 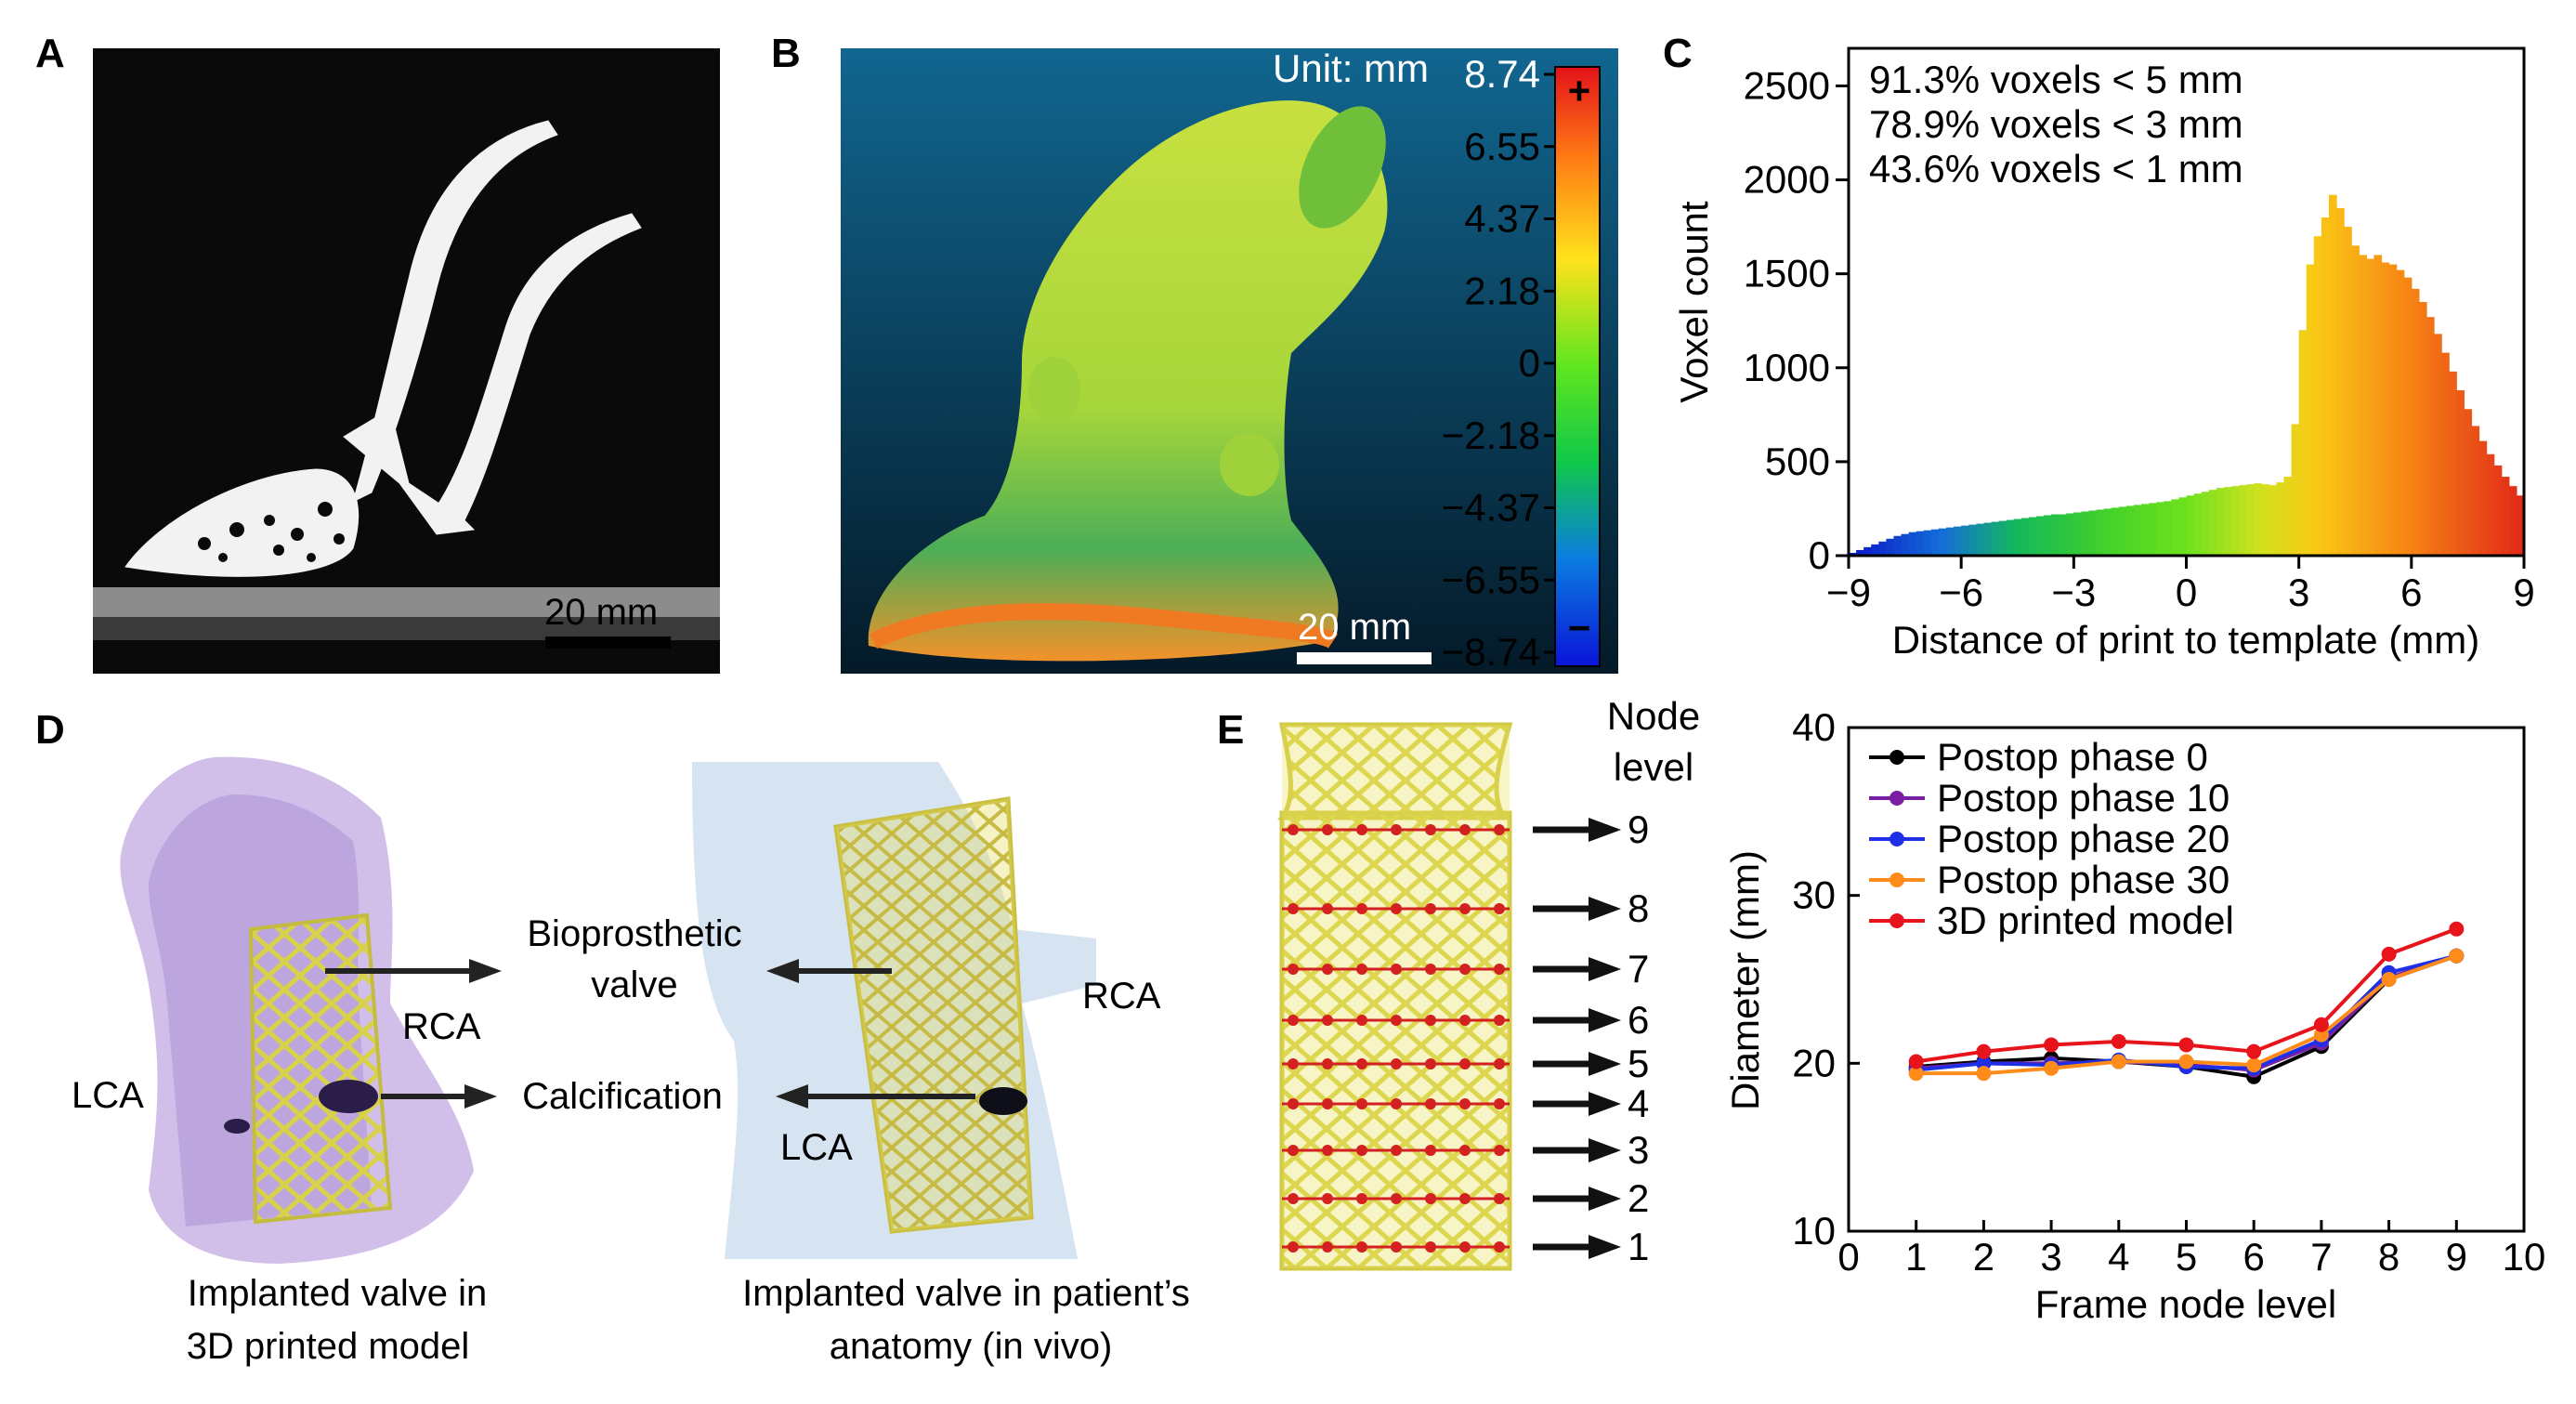 I want to click on node-level-label: 8, so click(x=1638, y=908).